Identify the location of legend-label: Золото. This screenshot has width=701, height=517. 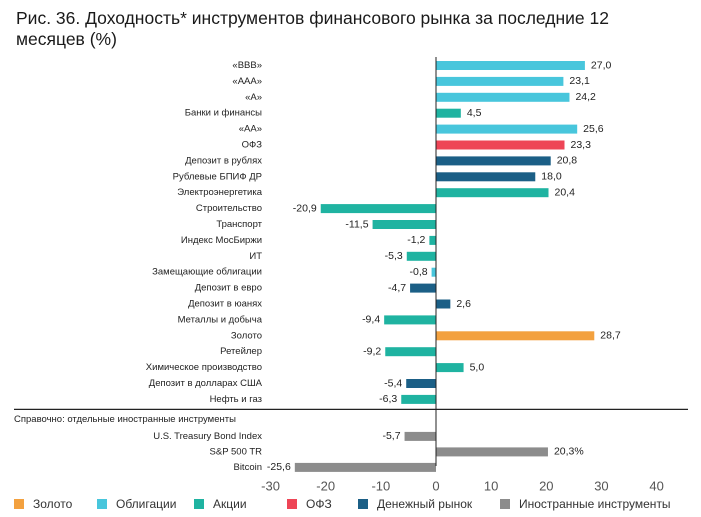
(53, 504).